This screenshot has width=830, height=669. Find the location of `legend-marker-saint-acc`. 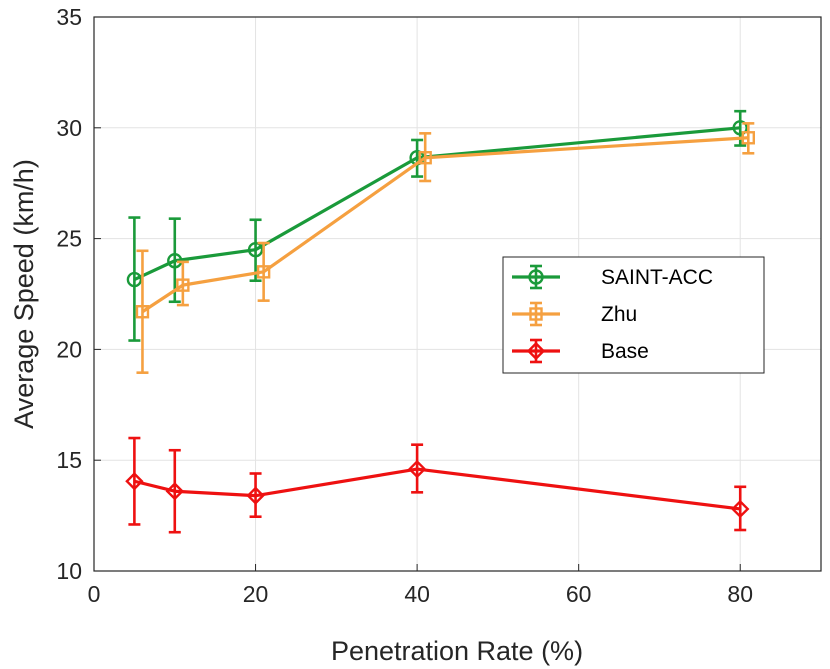

legend-marker-saint-acc is located at coordinates (536, 277).